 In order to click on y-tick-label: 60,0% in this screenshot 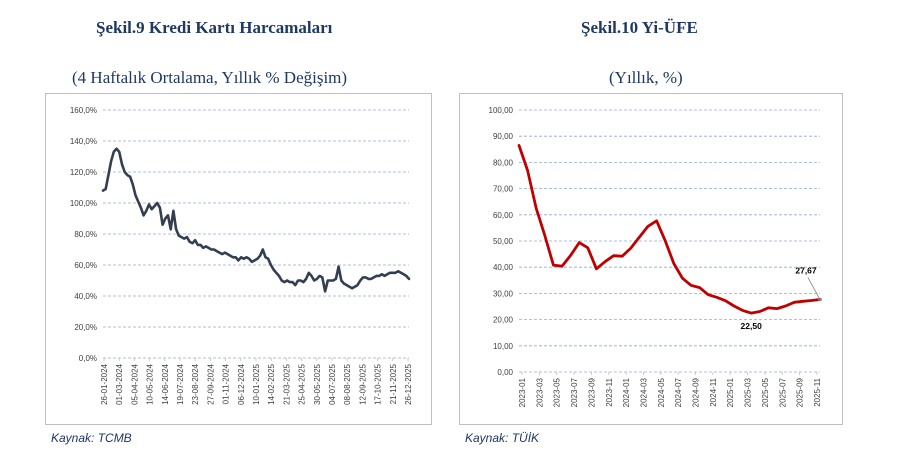, I will do `click(85, 265)`.